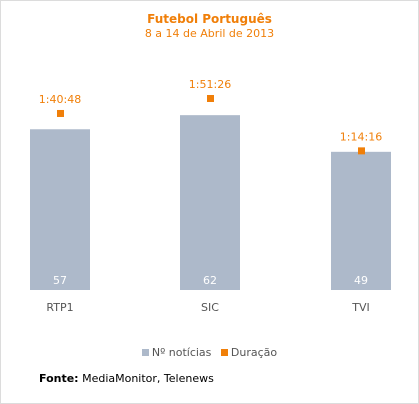  I want to click on category-label-tvi: TVI, so click(360, 307).